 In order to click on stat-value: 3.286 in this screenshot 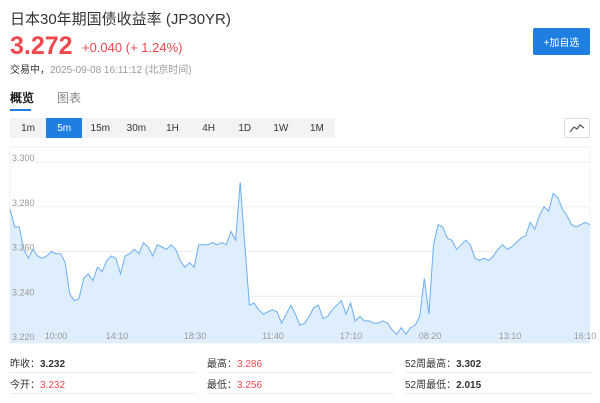, I will do `click(250, 364)`.